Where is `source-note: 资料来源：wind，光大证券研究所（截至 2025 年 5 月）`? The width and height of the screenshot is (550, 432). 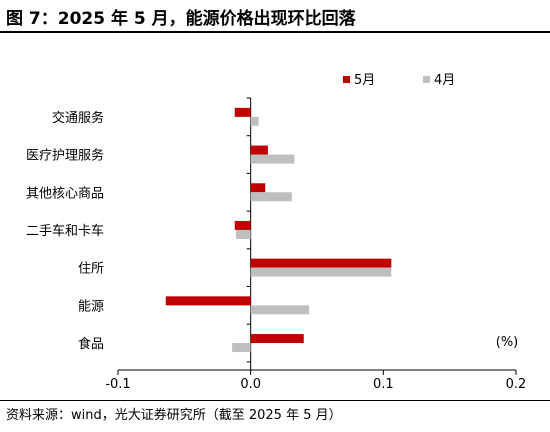 source-note: 资料来源：wind，光大证券研究所（截至 2025 年 5 月） is located at coordinates (174, 415).